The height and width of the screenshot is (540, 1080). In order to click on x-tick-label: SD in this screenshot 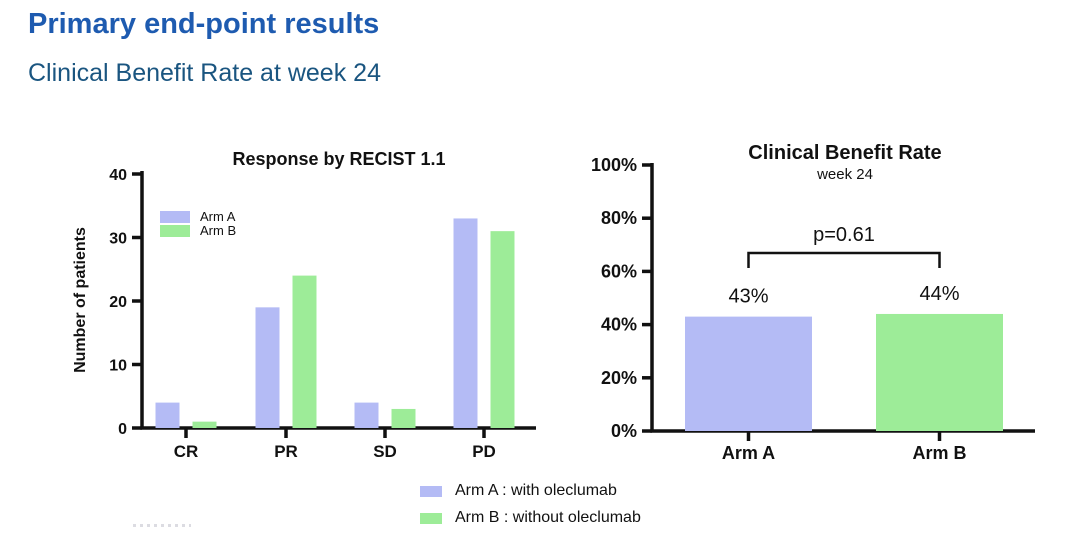, I will do `click(385, 451)`.